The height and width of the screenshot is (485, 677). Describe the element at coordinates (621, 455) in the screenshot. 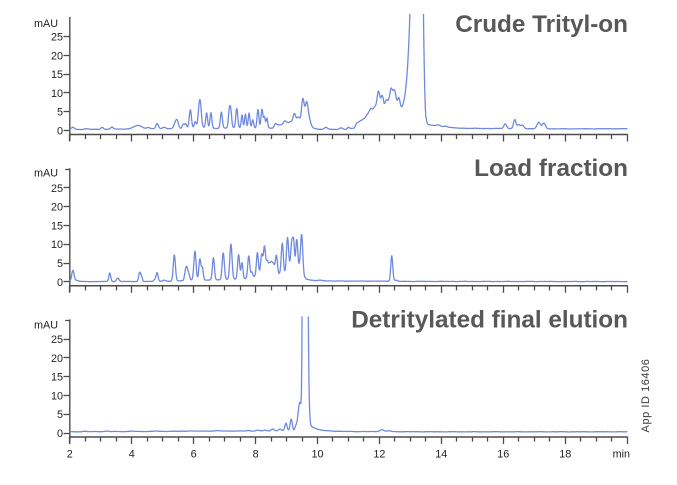

I see `svg-text: min` at that location.